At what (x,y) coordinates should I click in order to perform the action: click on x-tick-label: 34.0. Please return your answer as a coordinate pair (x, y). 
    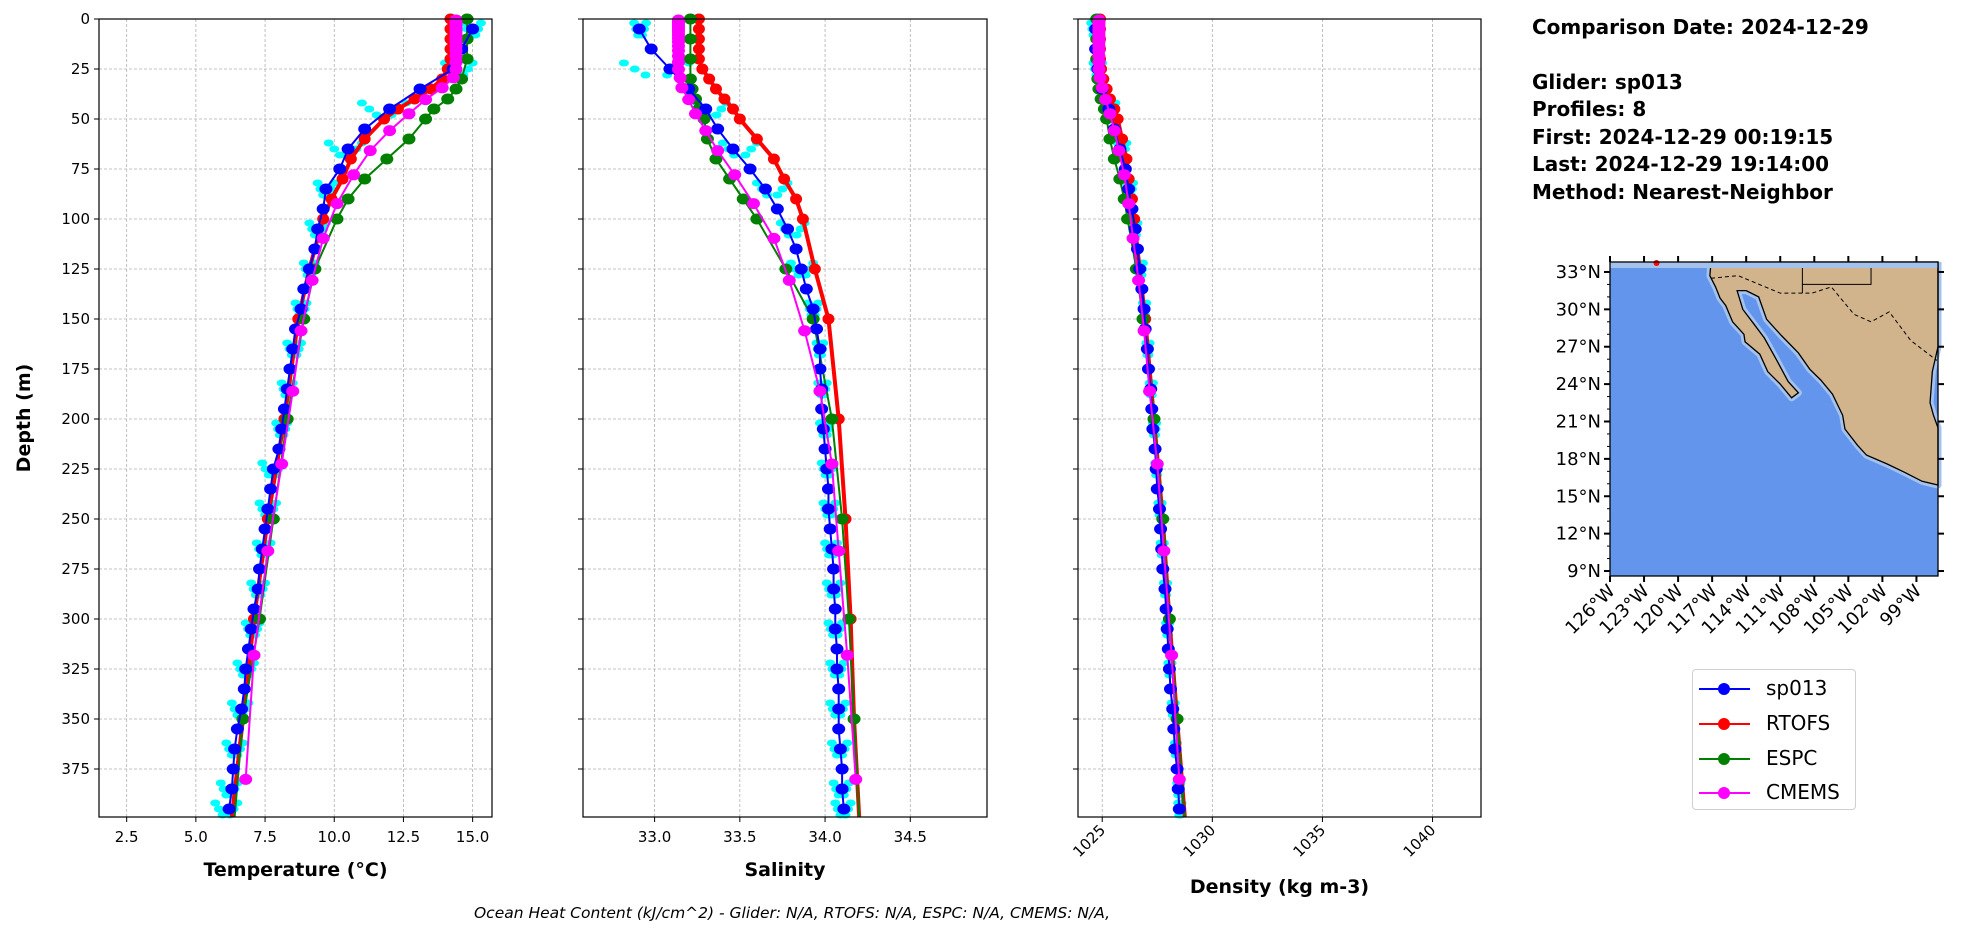
    Looking at the image, I should click on (824, 837).